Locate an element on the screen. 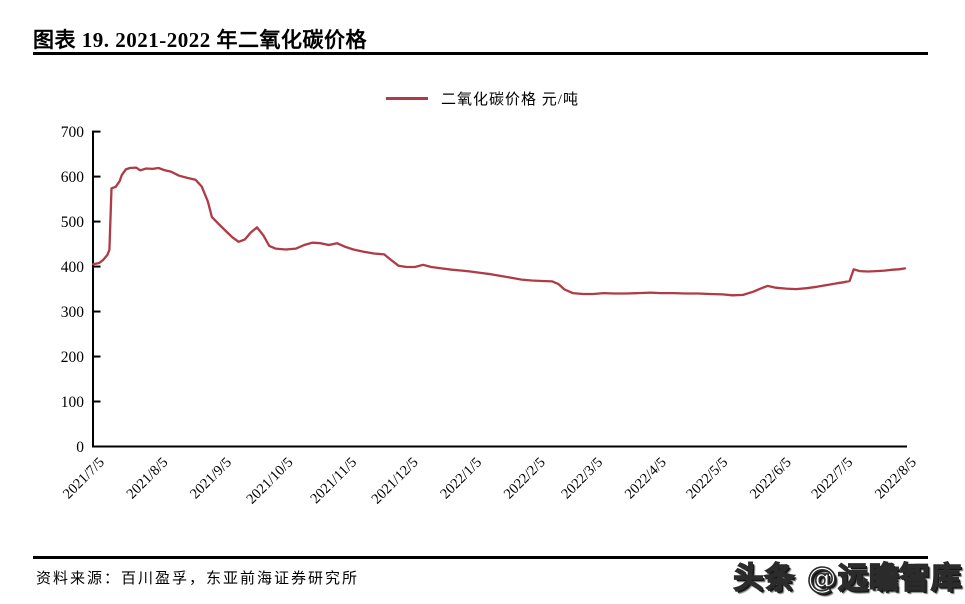  y-tick-label: 300 is located at coordinates (73, 312).